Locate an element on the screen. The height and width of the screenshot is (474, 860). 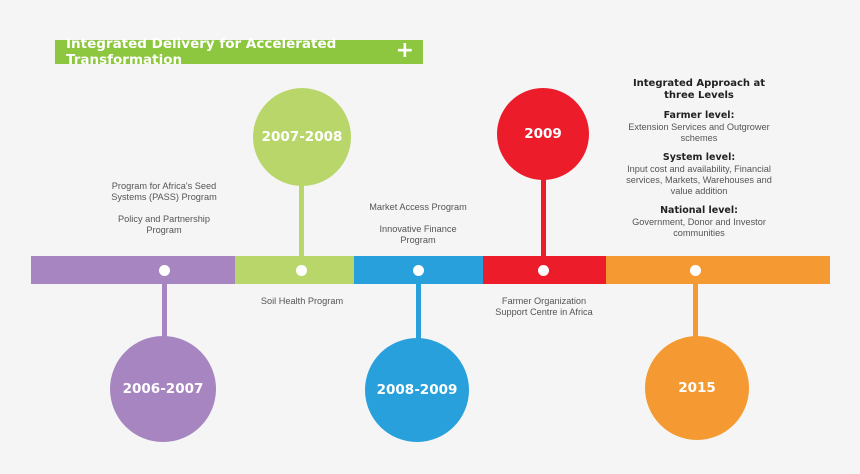
timeline-dot-2007-2008 is located at coordinates (301, 270).